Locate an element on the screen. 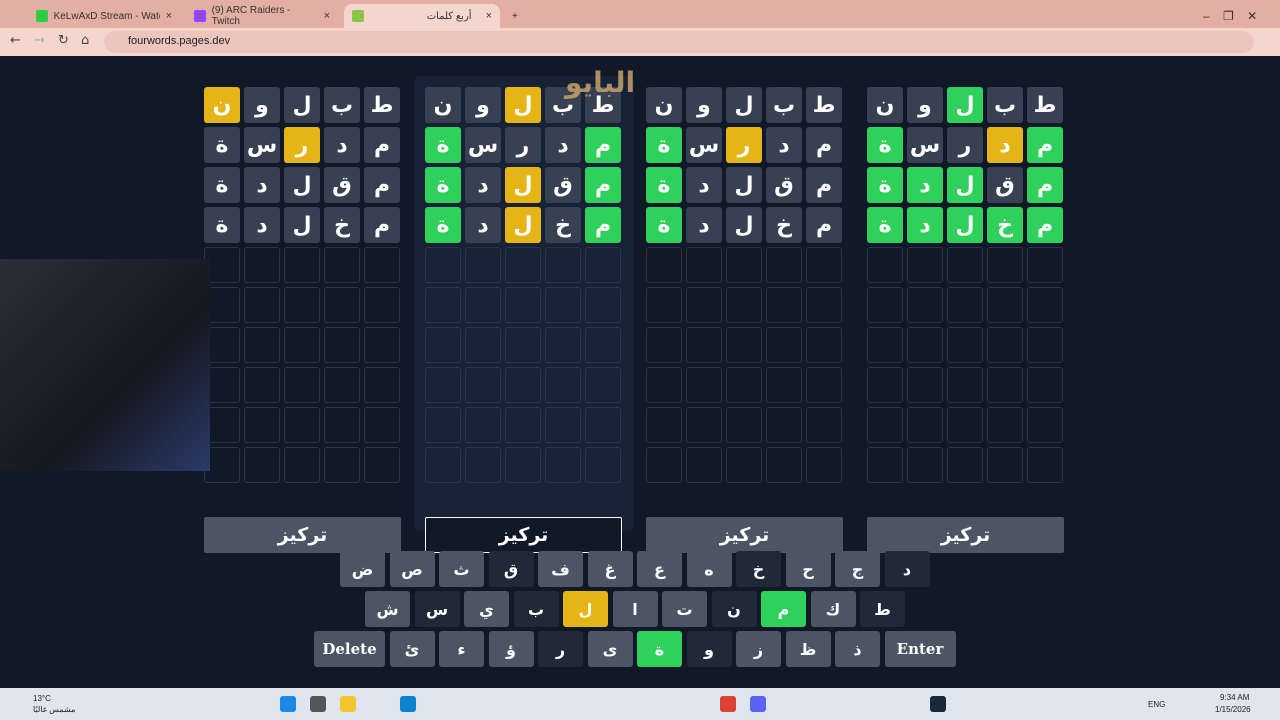 The height and width of the screenshot is (720, 1280). letter-key: ر is located at coordinates (560, 649).